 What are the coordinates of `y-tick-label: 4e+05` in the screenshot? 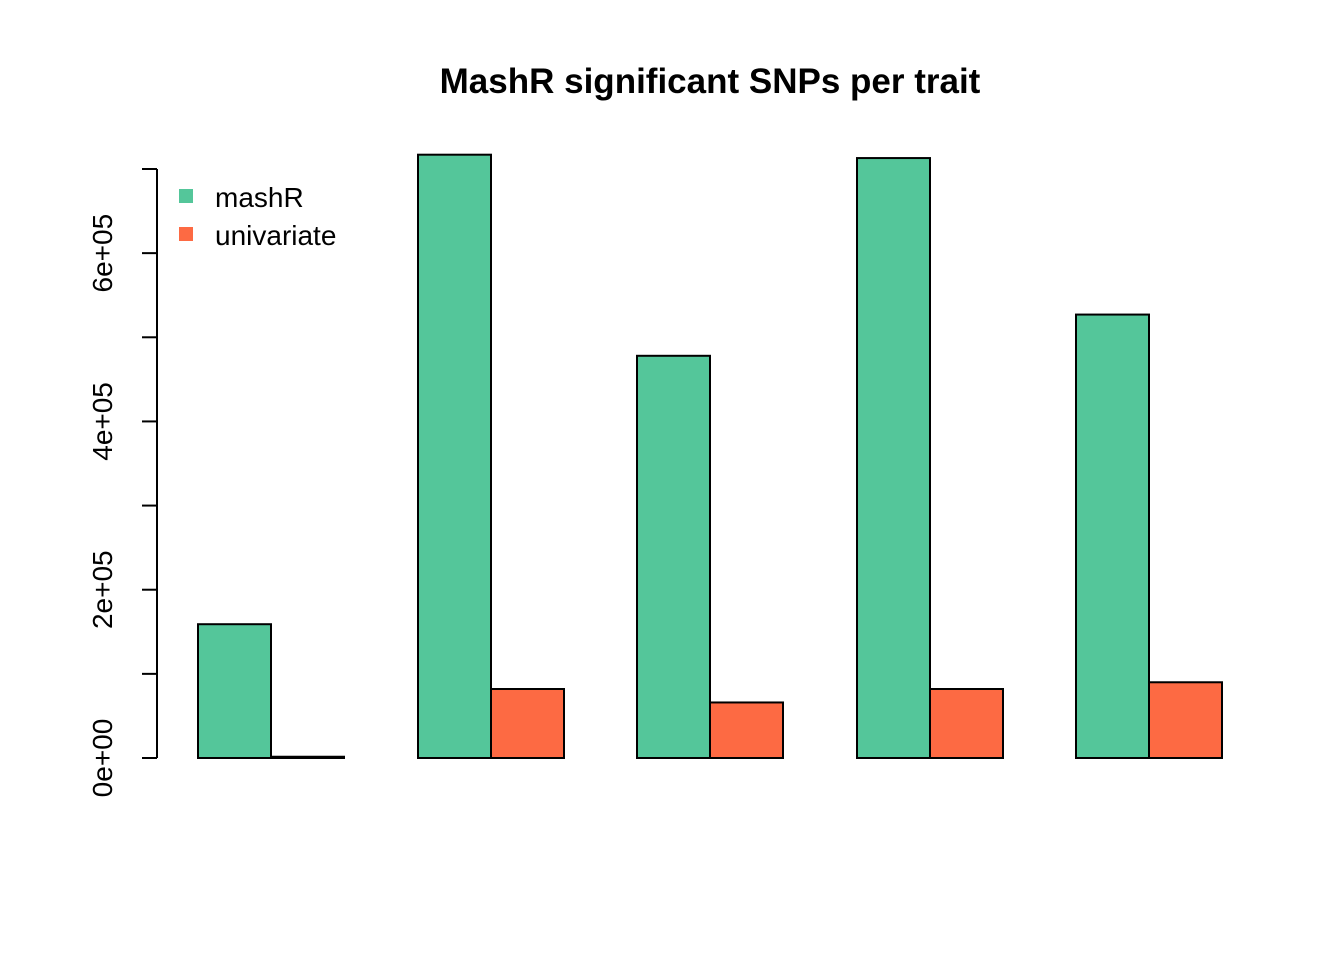 It's located at (102, 421).